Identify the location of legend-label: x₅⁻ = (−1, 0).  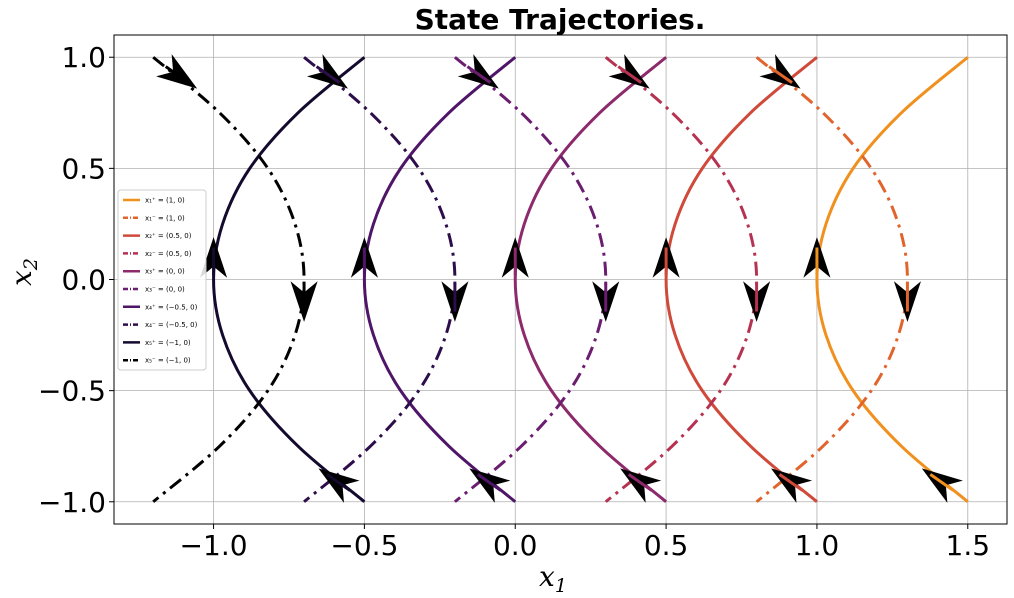
(168, 361).